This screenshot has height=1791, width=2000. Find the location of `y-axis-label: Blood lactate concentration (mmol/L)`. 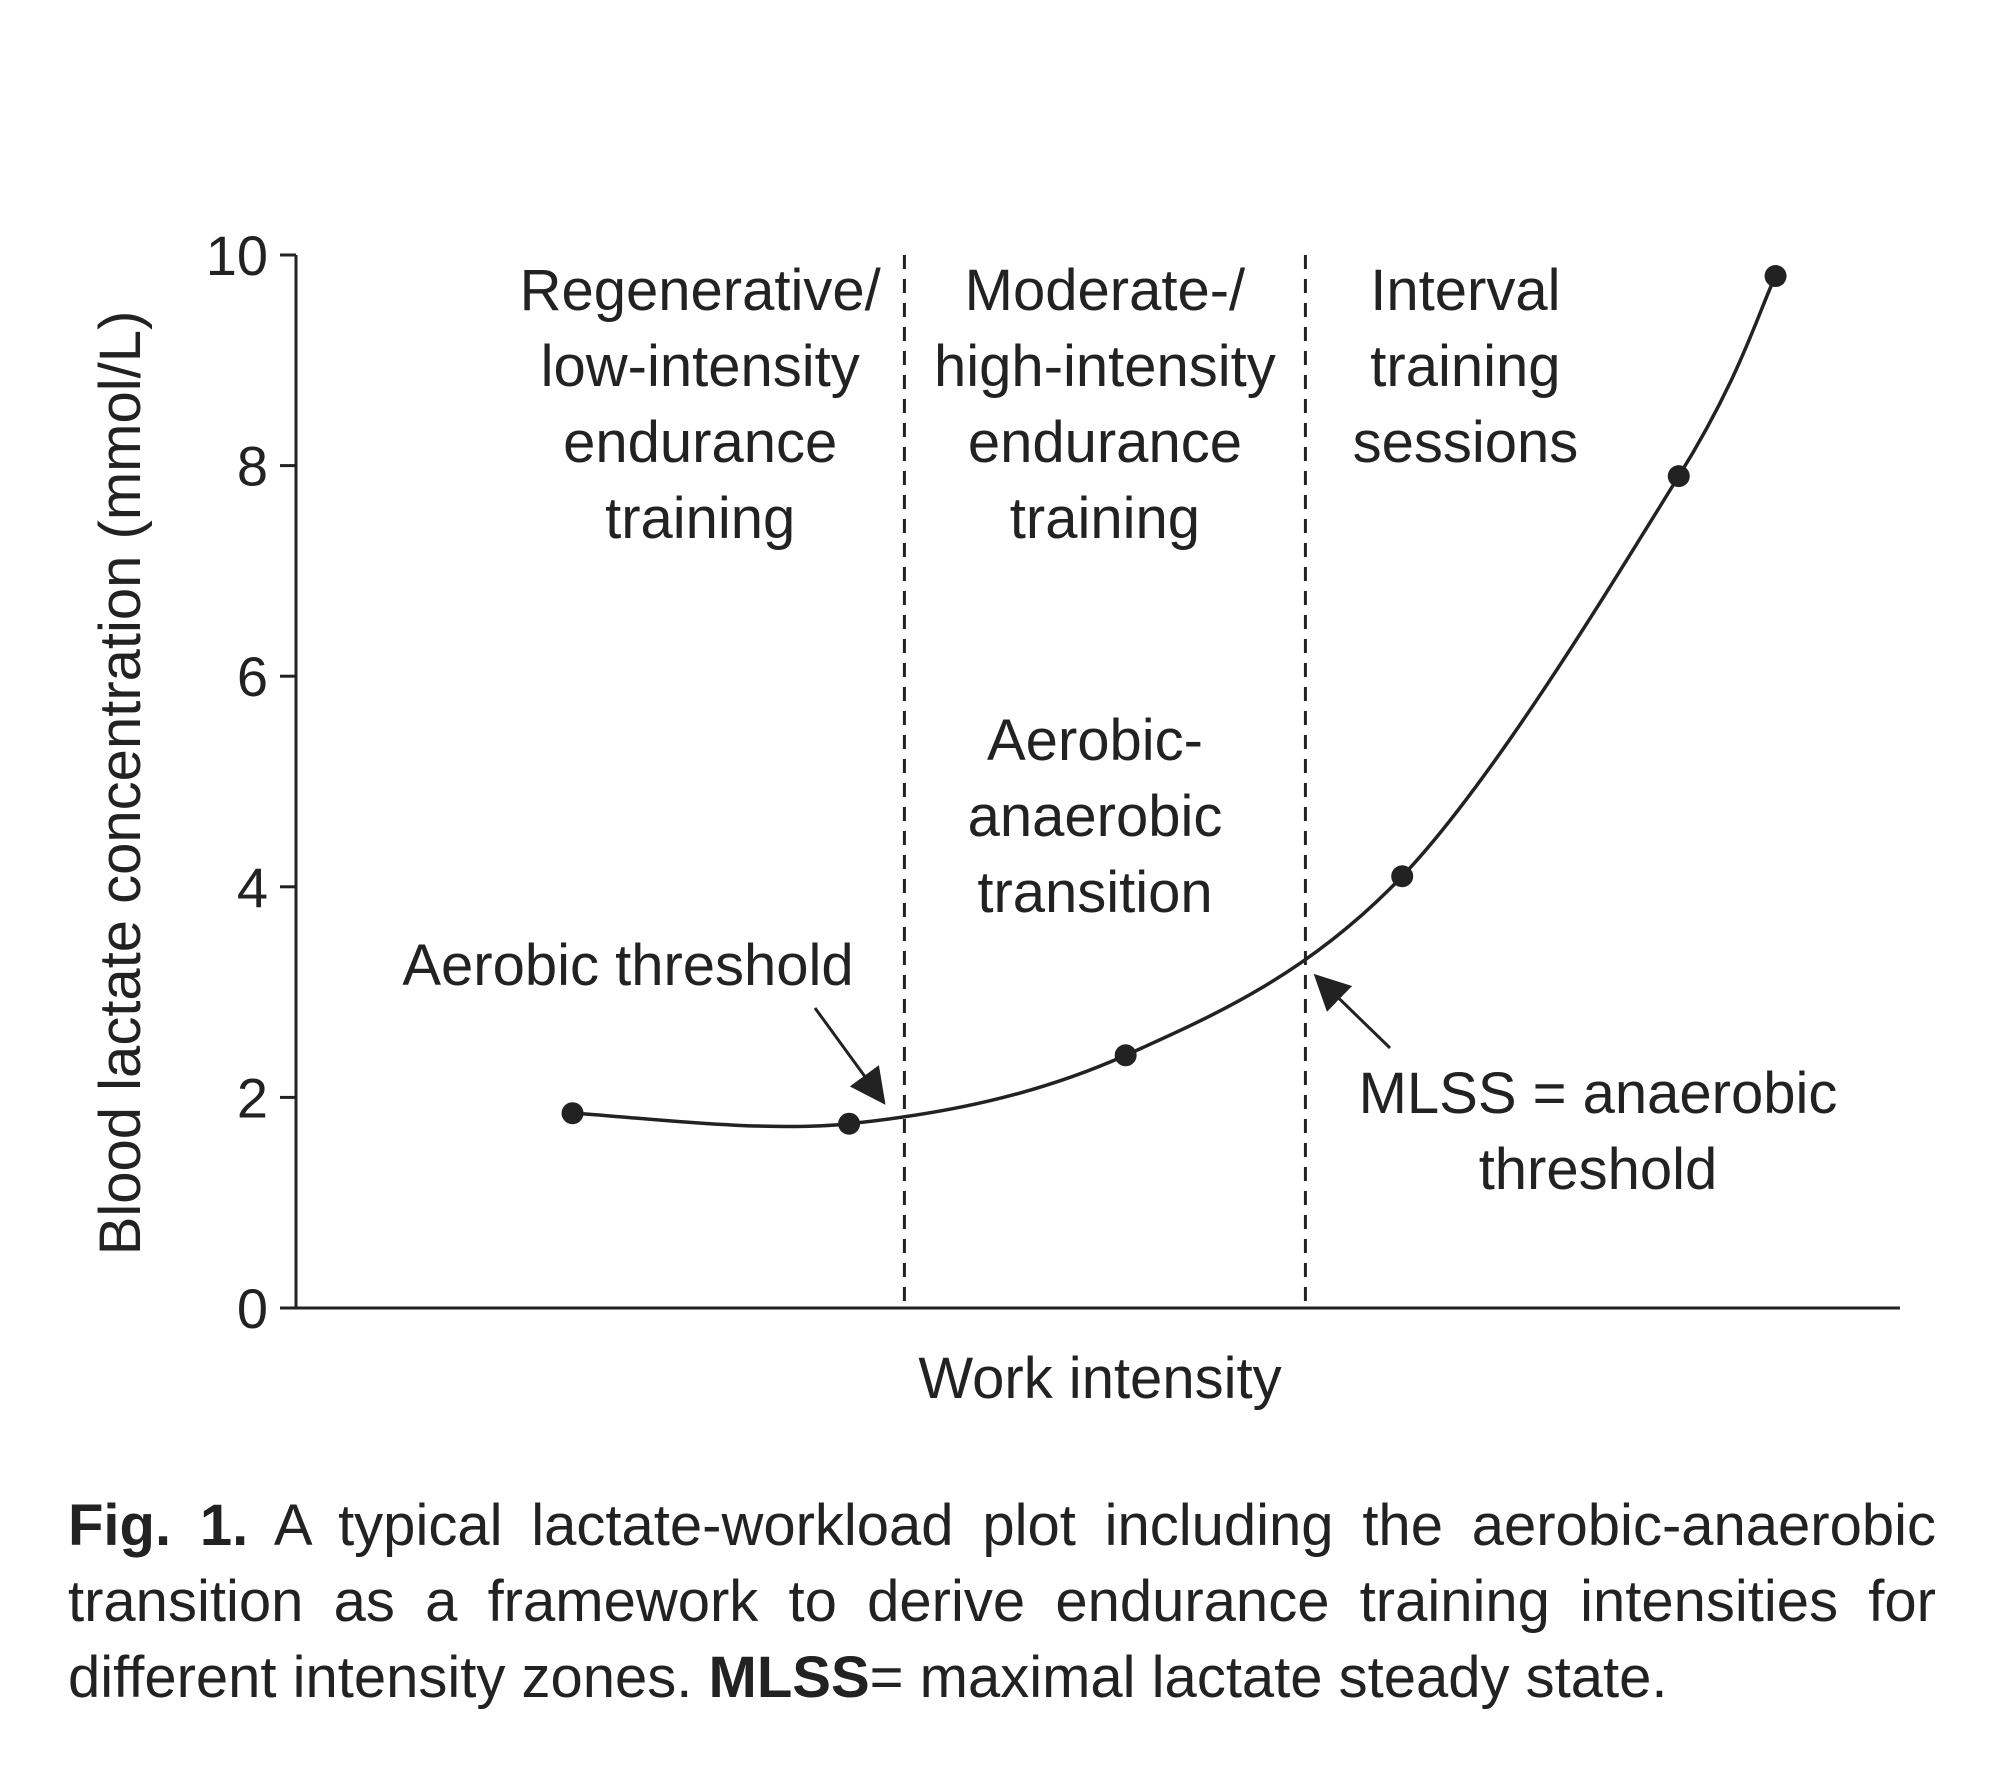

y-axis-label: Blood lactate concentration (mmol/L) is located at coordinates (120, 783).